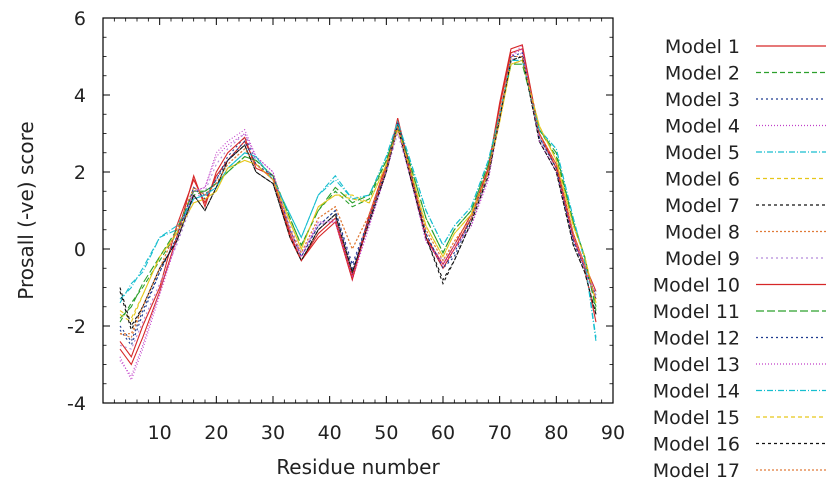 Image resolution: width=830 pixels, height=485 pixels. I want to click on legend-entry-model-13: Model 13, so click(739, 365).